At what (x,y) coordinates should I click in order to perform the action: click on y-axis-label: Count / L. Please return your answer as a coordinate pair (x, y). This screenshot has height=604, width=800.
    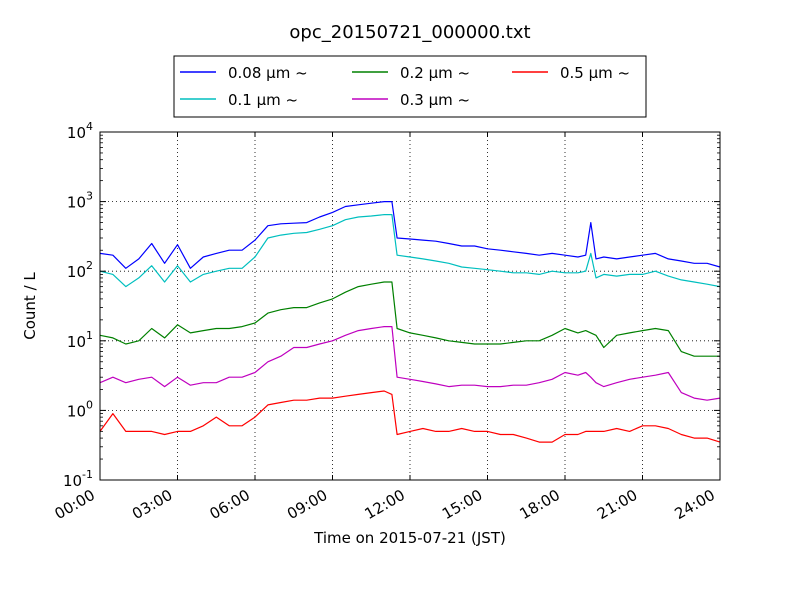
    Looking at the image, I should click on (30, 306).